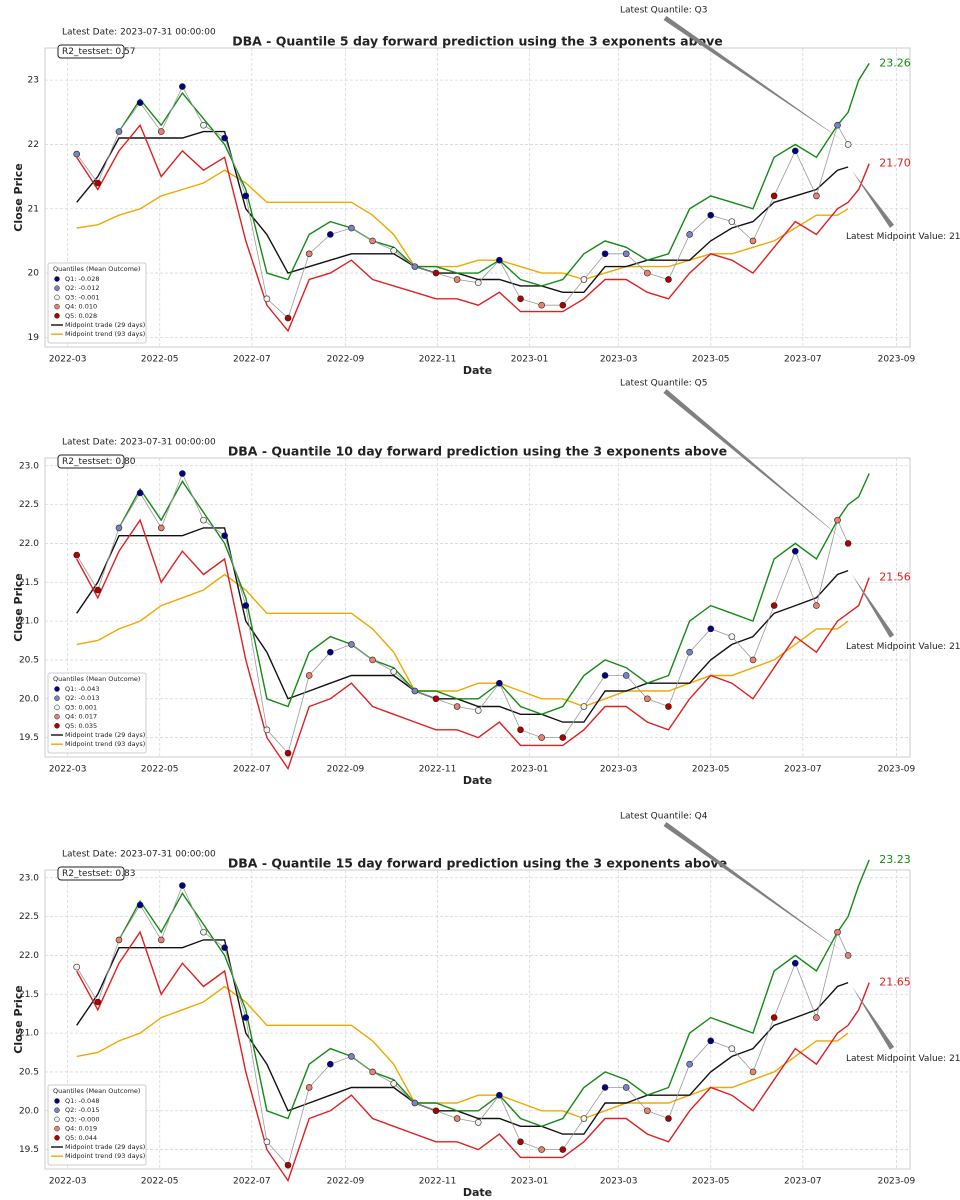 The width and height of the screenshot is (960, 1200). What do you see at coordinates (711, 1182) in the screenshot?
I see `x-tick-label: 2023-05` at bounding box center [711, 1182].